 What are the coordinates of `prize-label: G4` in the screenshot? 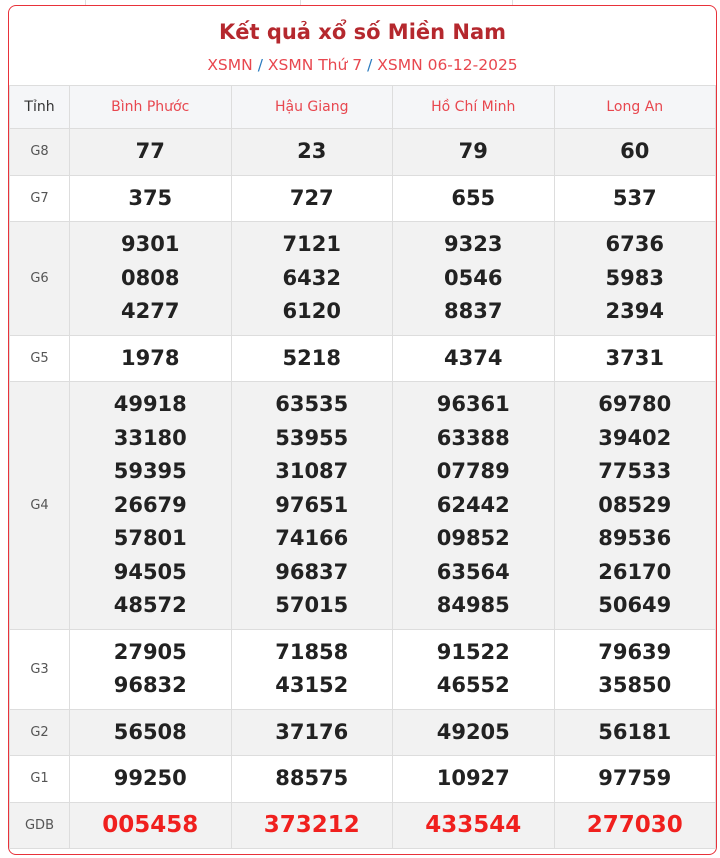 It's located at (39, 505).